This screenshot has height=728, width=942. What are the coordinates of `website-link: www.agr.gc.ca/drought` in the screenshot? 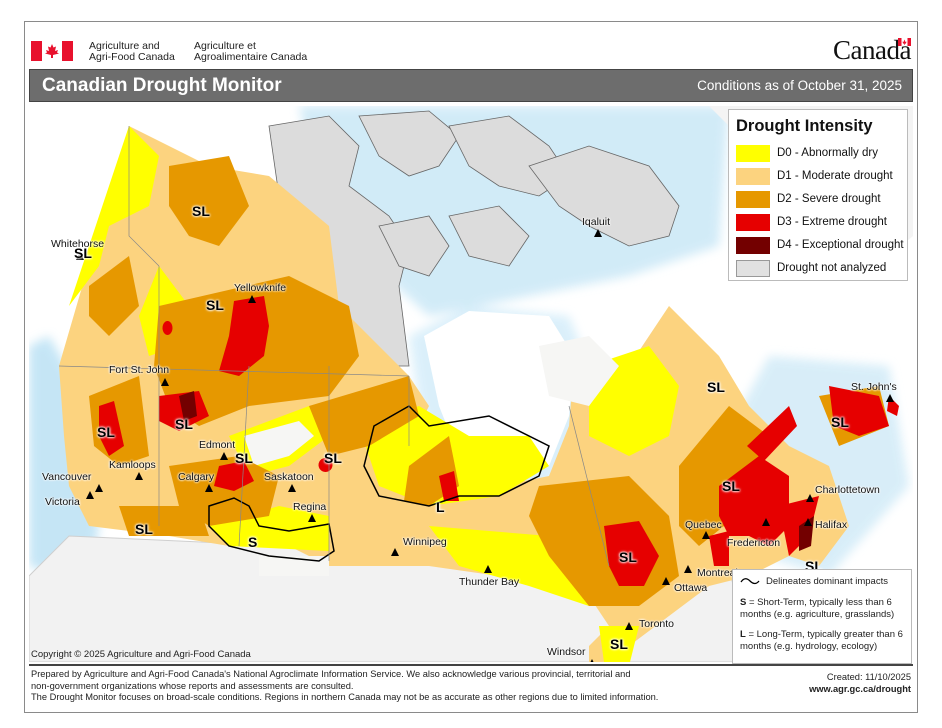 It's located at (860, 688).